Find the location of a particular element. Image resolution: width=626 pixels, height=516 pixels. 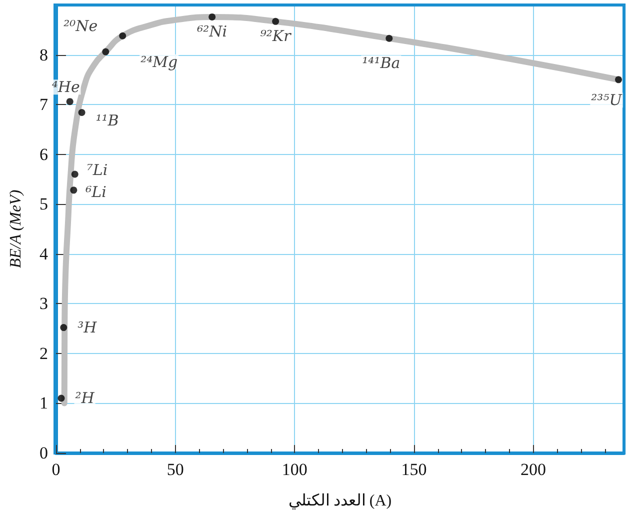

annotation: ¹¹B is located at coordinates (107, 121).